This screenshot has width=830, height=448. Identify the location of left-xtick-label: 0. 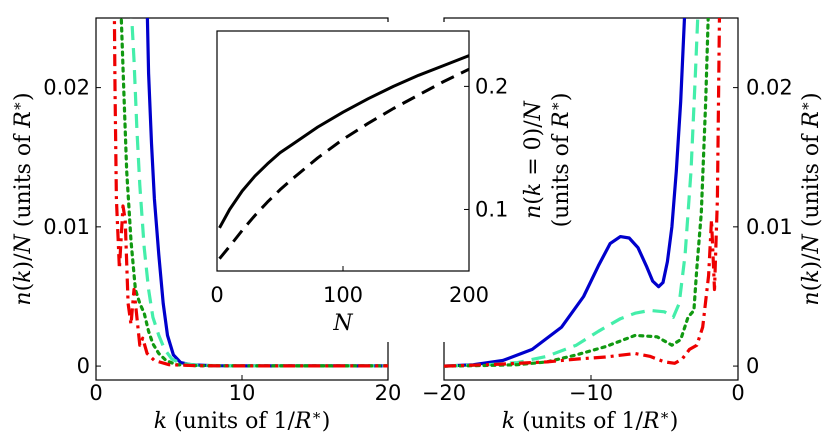
(95, 393).